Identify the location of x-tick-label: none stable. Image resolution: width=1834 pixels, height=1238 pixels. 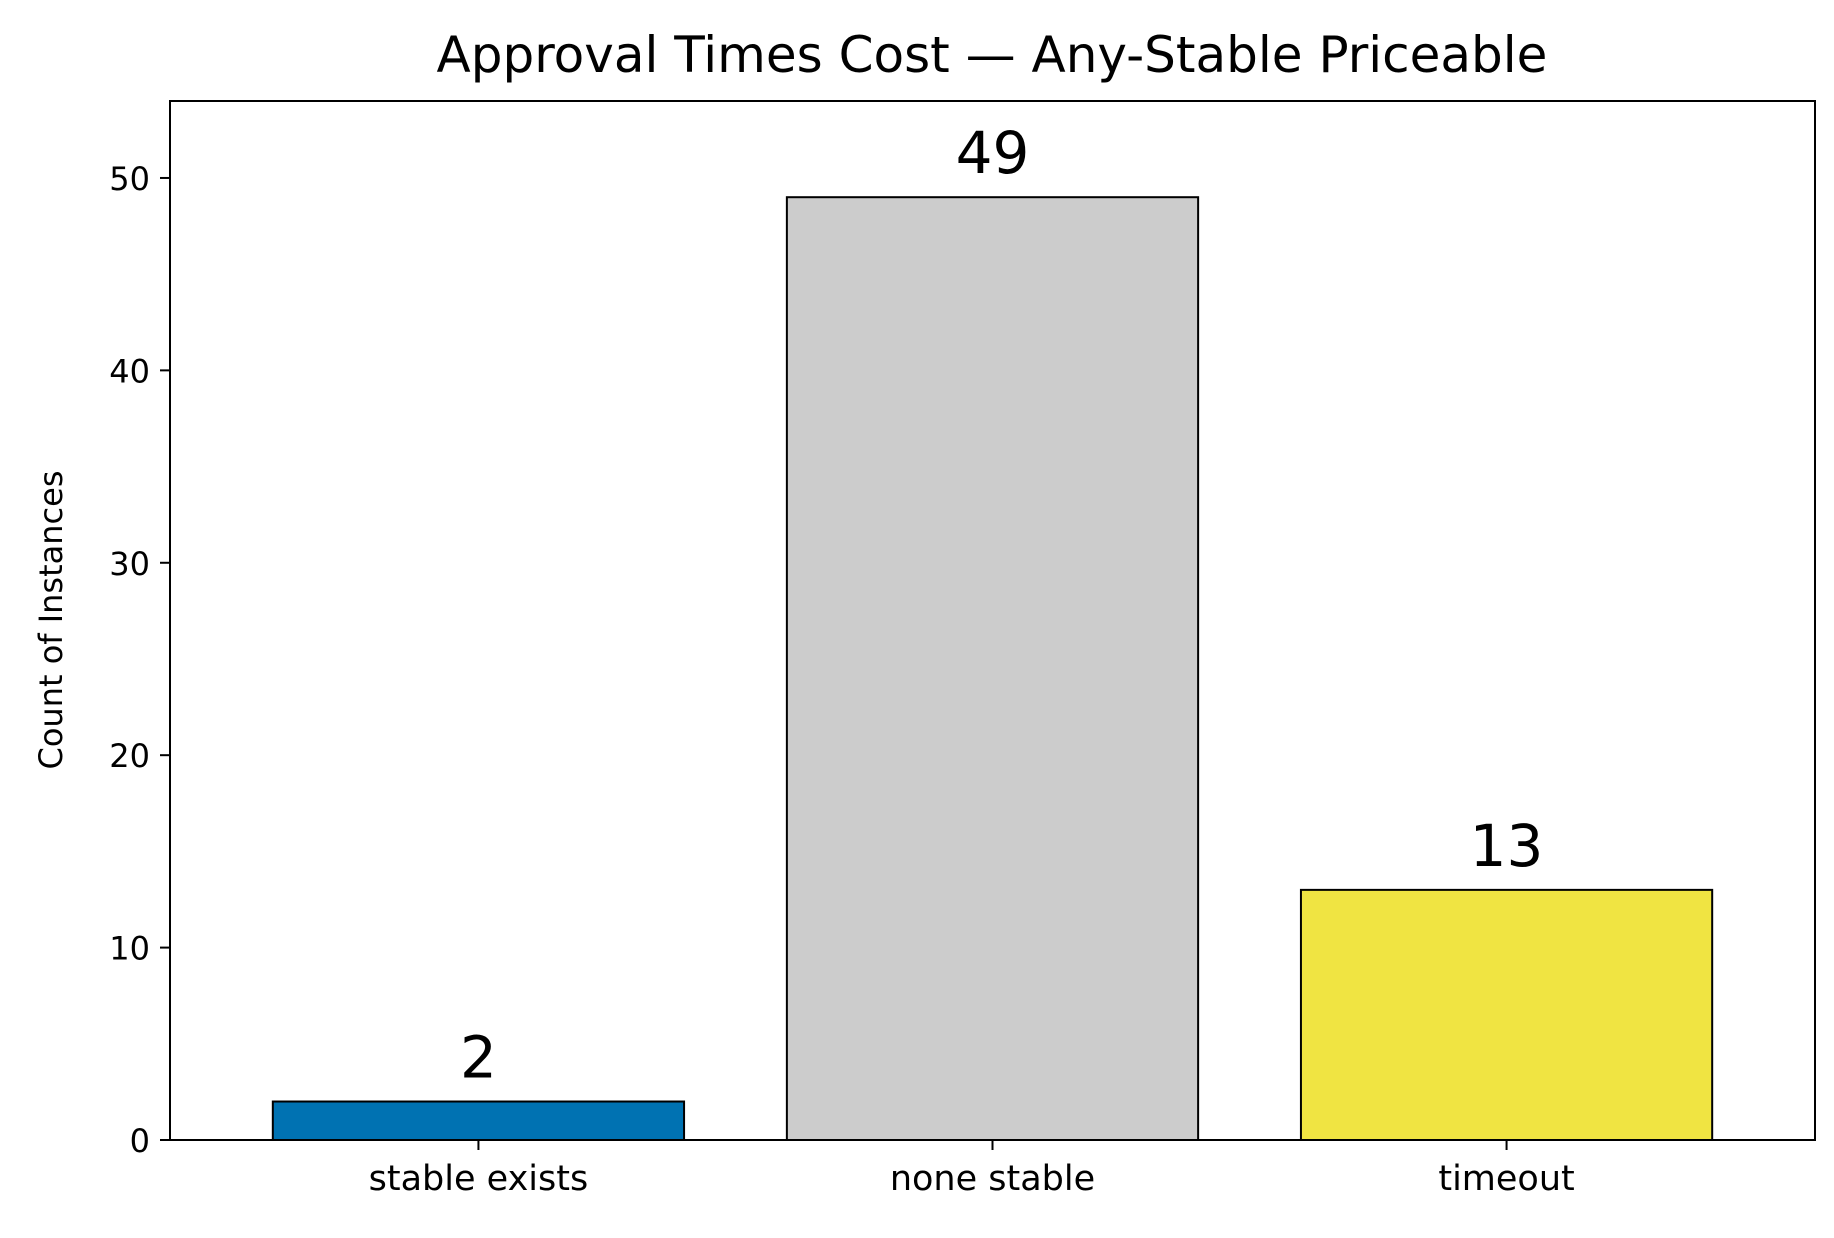
(992, 1179).